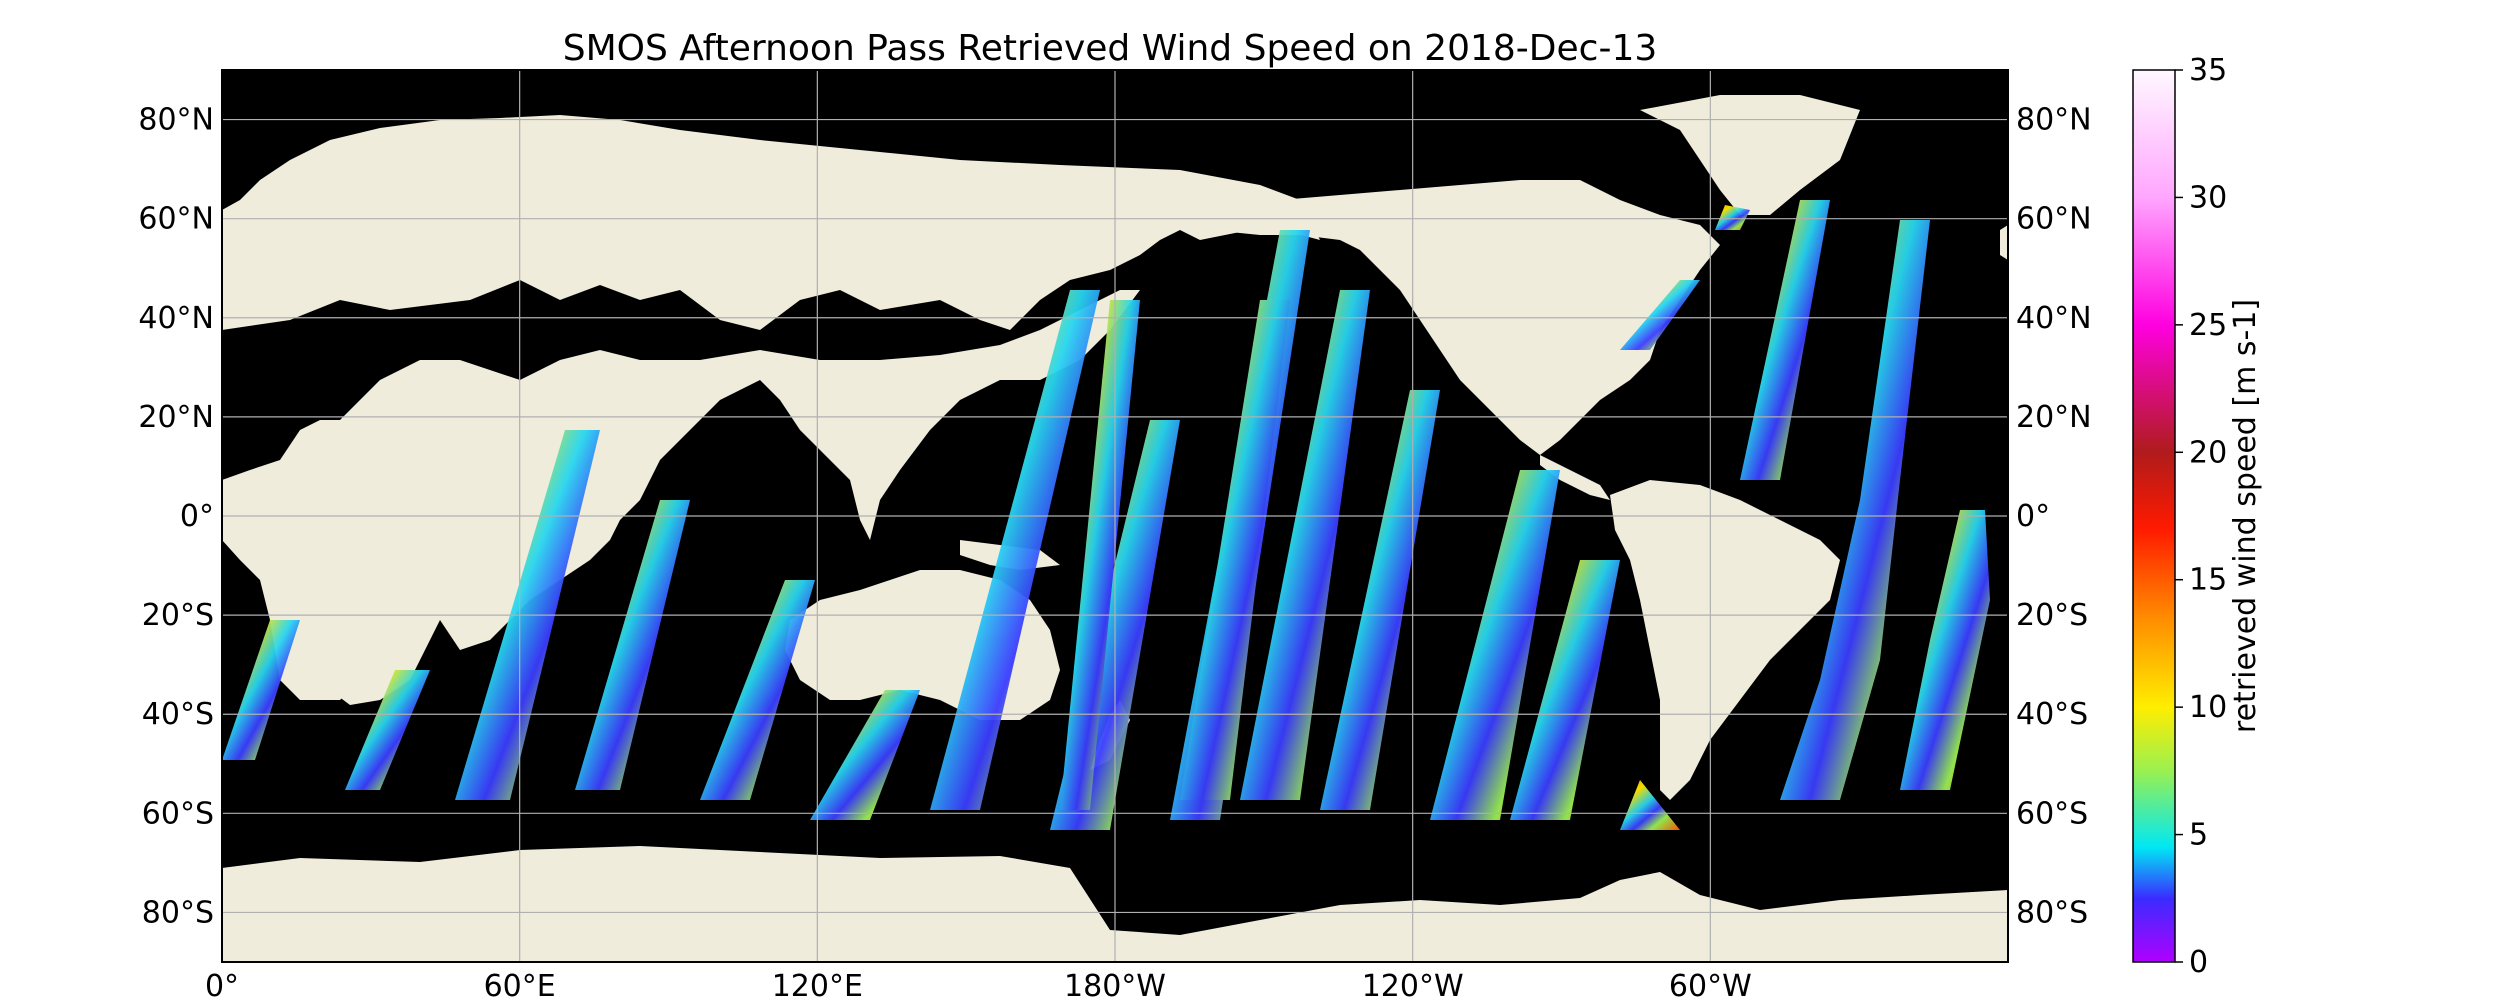 Image resolution: width=2500 pixels, height=1000 pixels. Describe the element at coordinates (2208, 325) in the screenshot. I see `colorbar-tick-label: 25` at that location.